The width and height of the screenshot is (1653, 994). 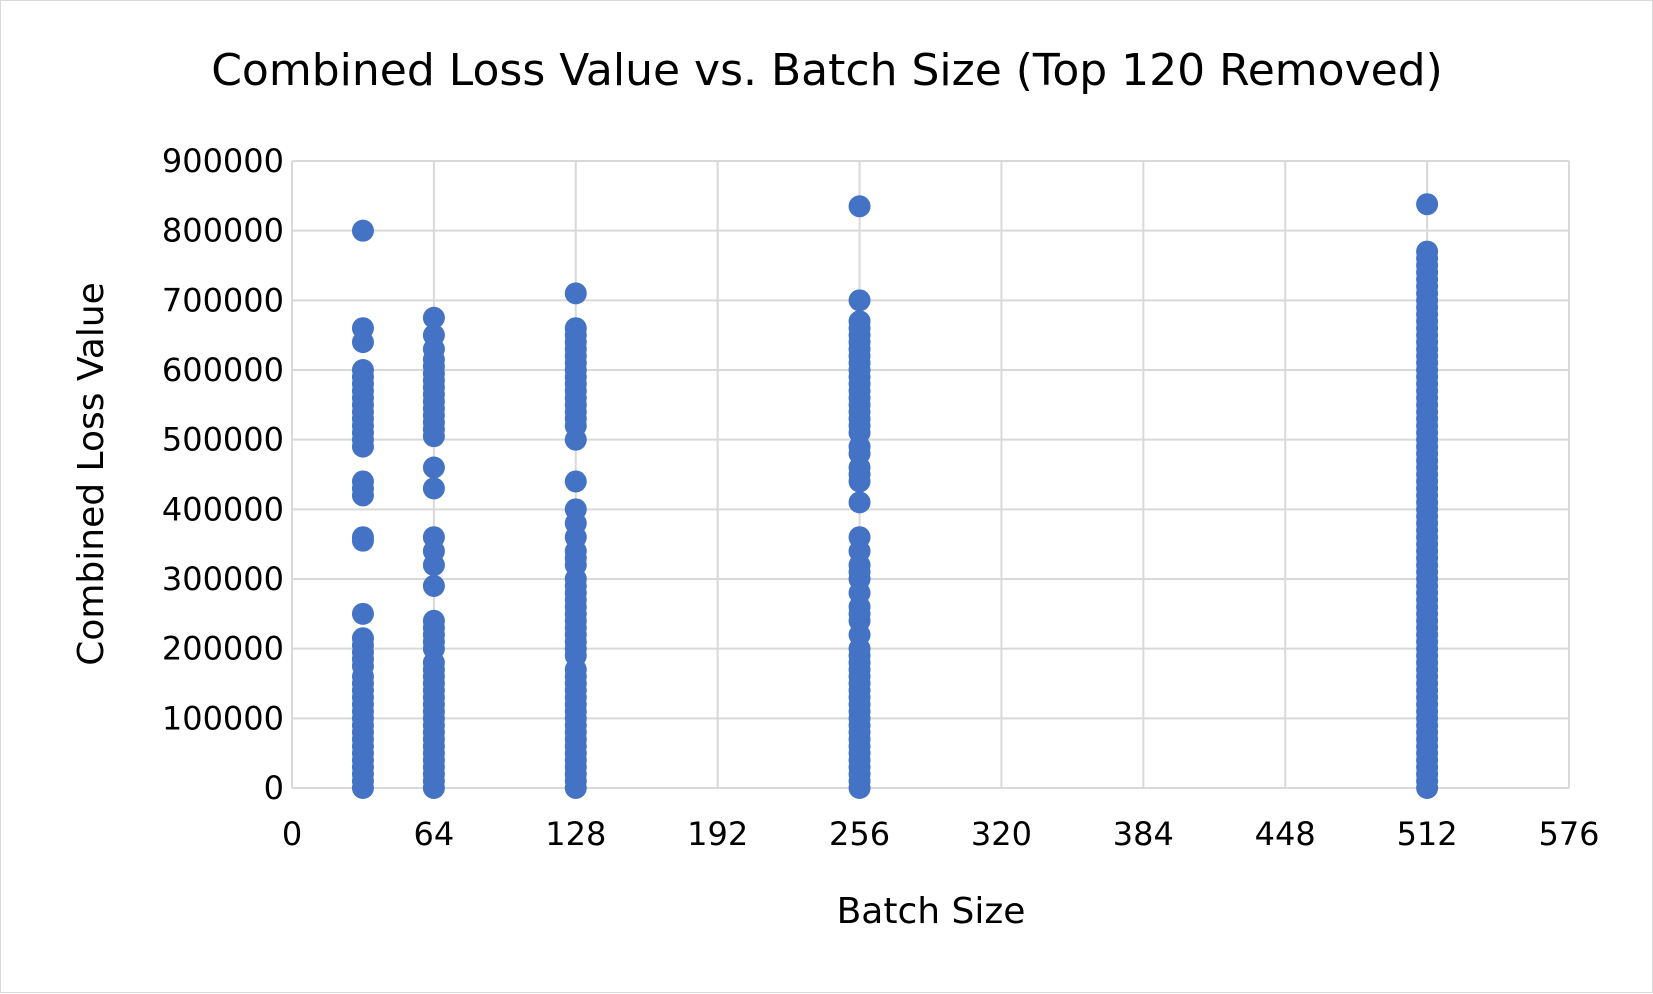 What do you see at coordinates (1143, 834) in the screenshot?
I see `x-tick-label: 384` at bounding box center [1143, 834].